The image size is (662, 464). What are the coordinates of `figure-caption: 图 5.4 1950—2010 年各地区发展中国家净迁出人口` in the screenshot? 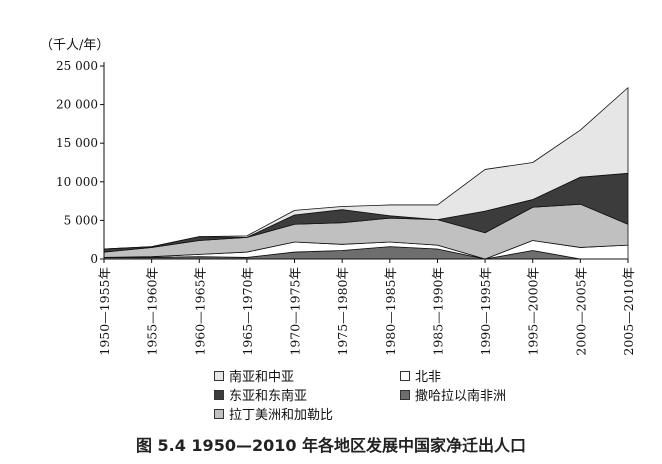 It's located at (331, 445).